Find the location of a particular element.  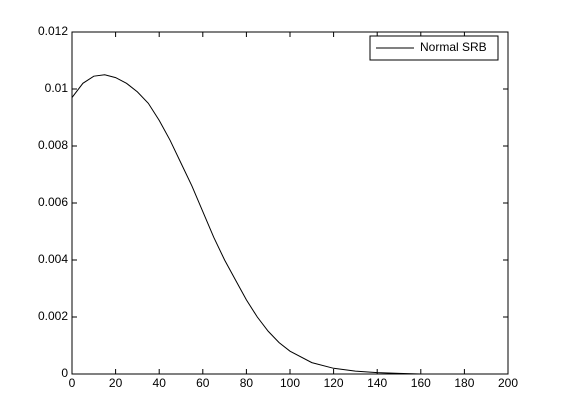

x-tick-label: 140 is located at coordinates (377, 383).